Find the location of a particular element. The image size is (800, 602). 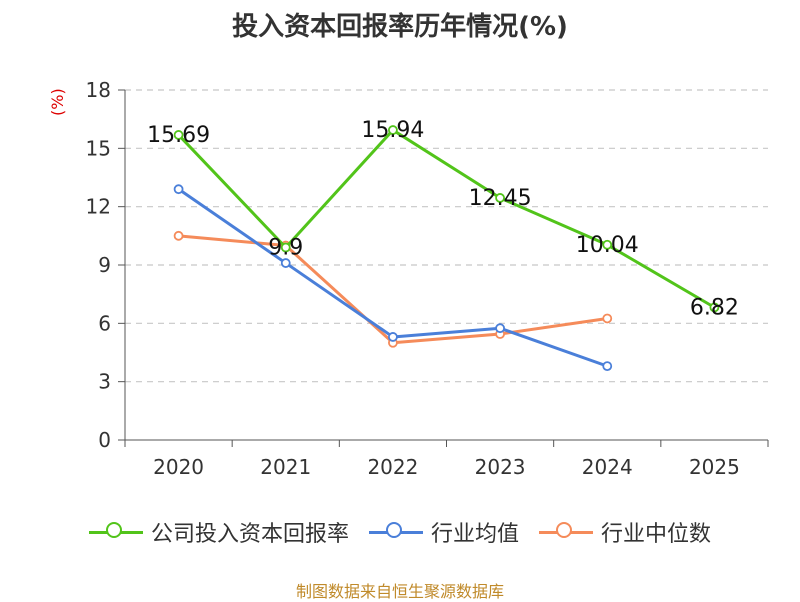

y-tick-label: 0 is located at coordinates (104, 440).